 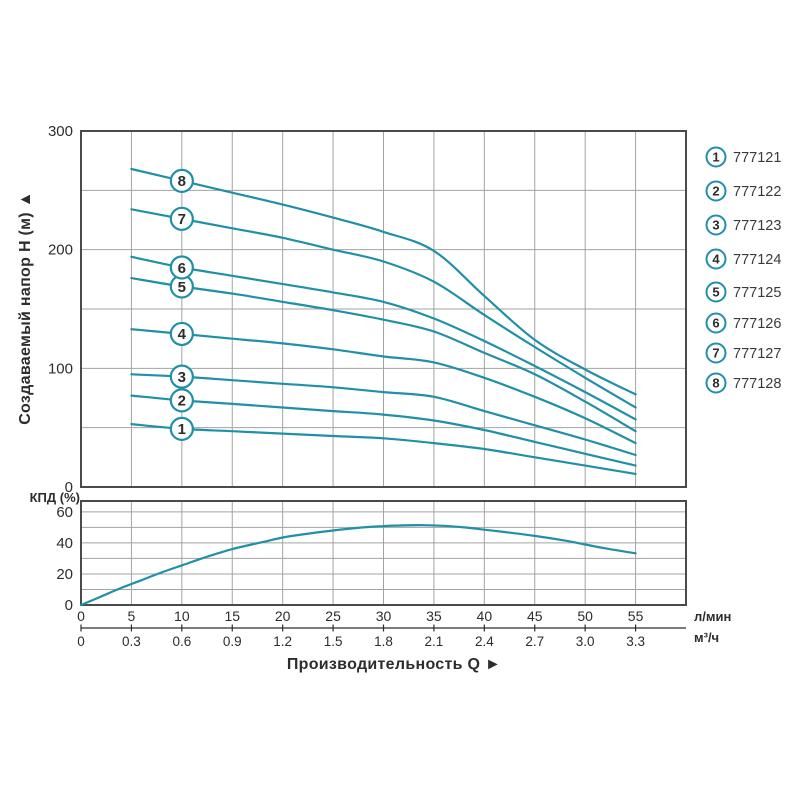 I want to click on eff-y-tick-60: 60, so click(x=64, y=512).